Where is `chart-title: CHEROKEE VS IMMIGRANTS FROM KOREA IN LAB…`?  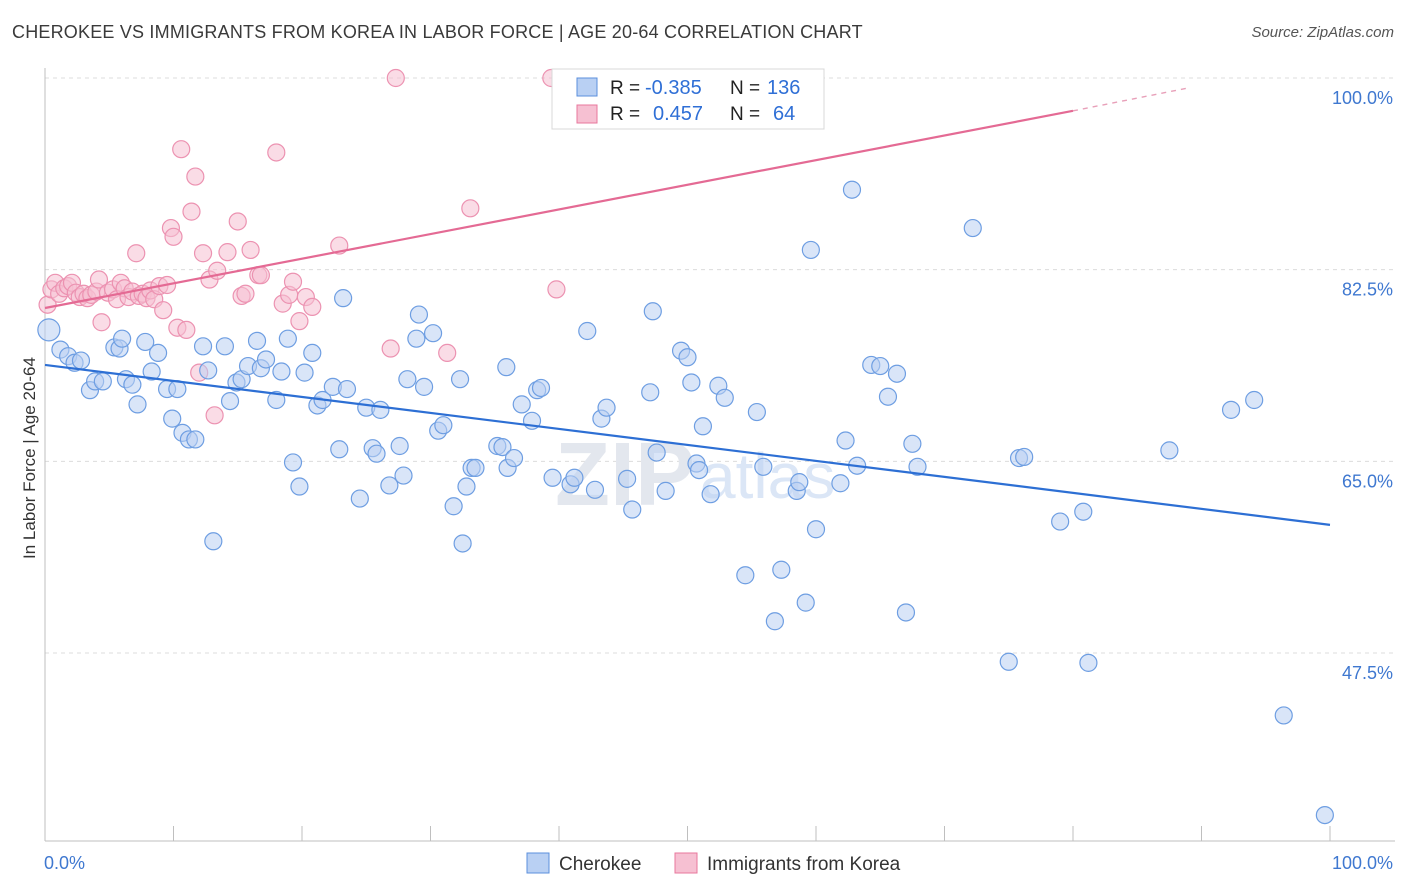 chart-title: CHEROKEE VS IMMIGRANTS FROM KOREA IN LAB… is located at coordinates (437, 32).